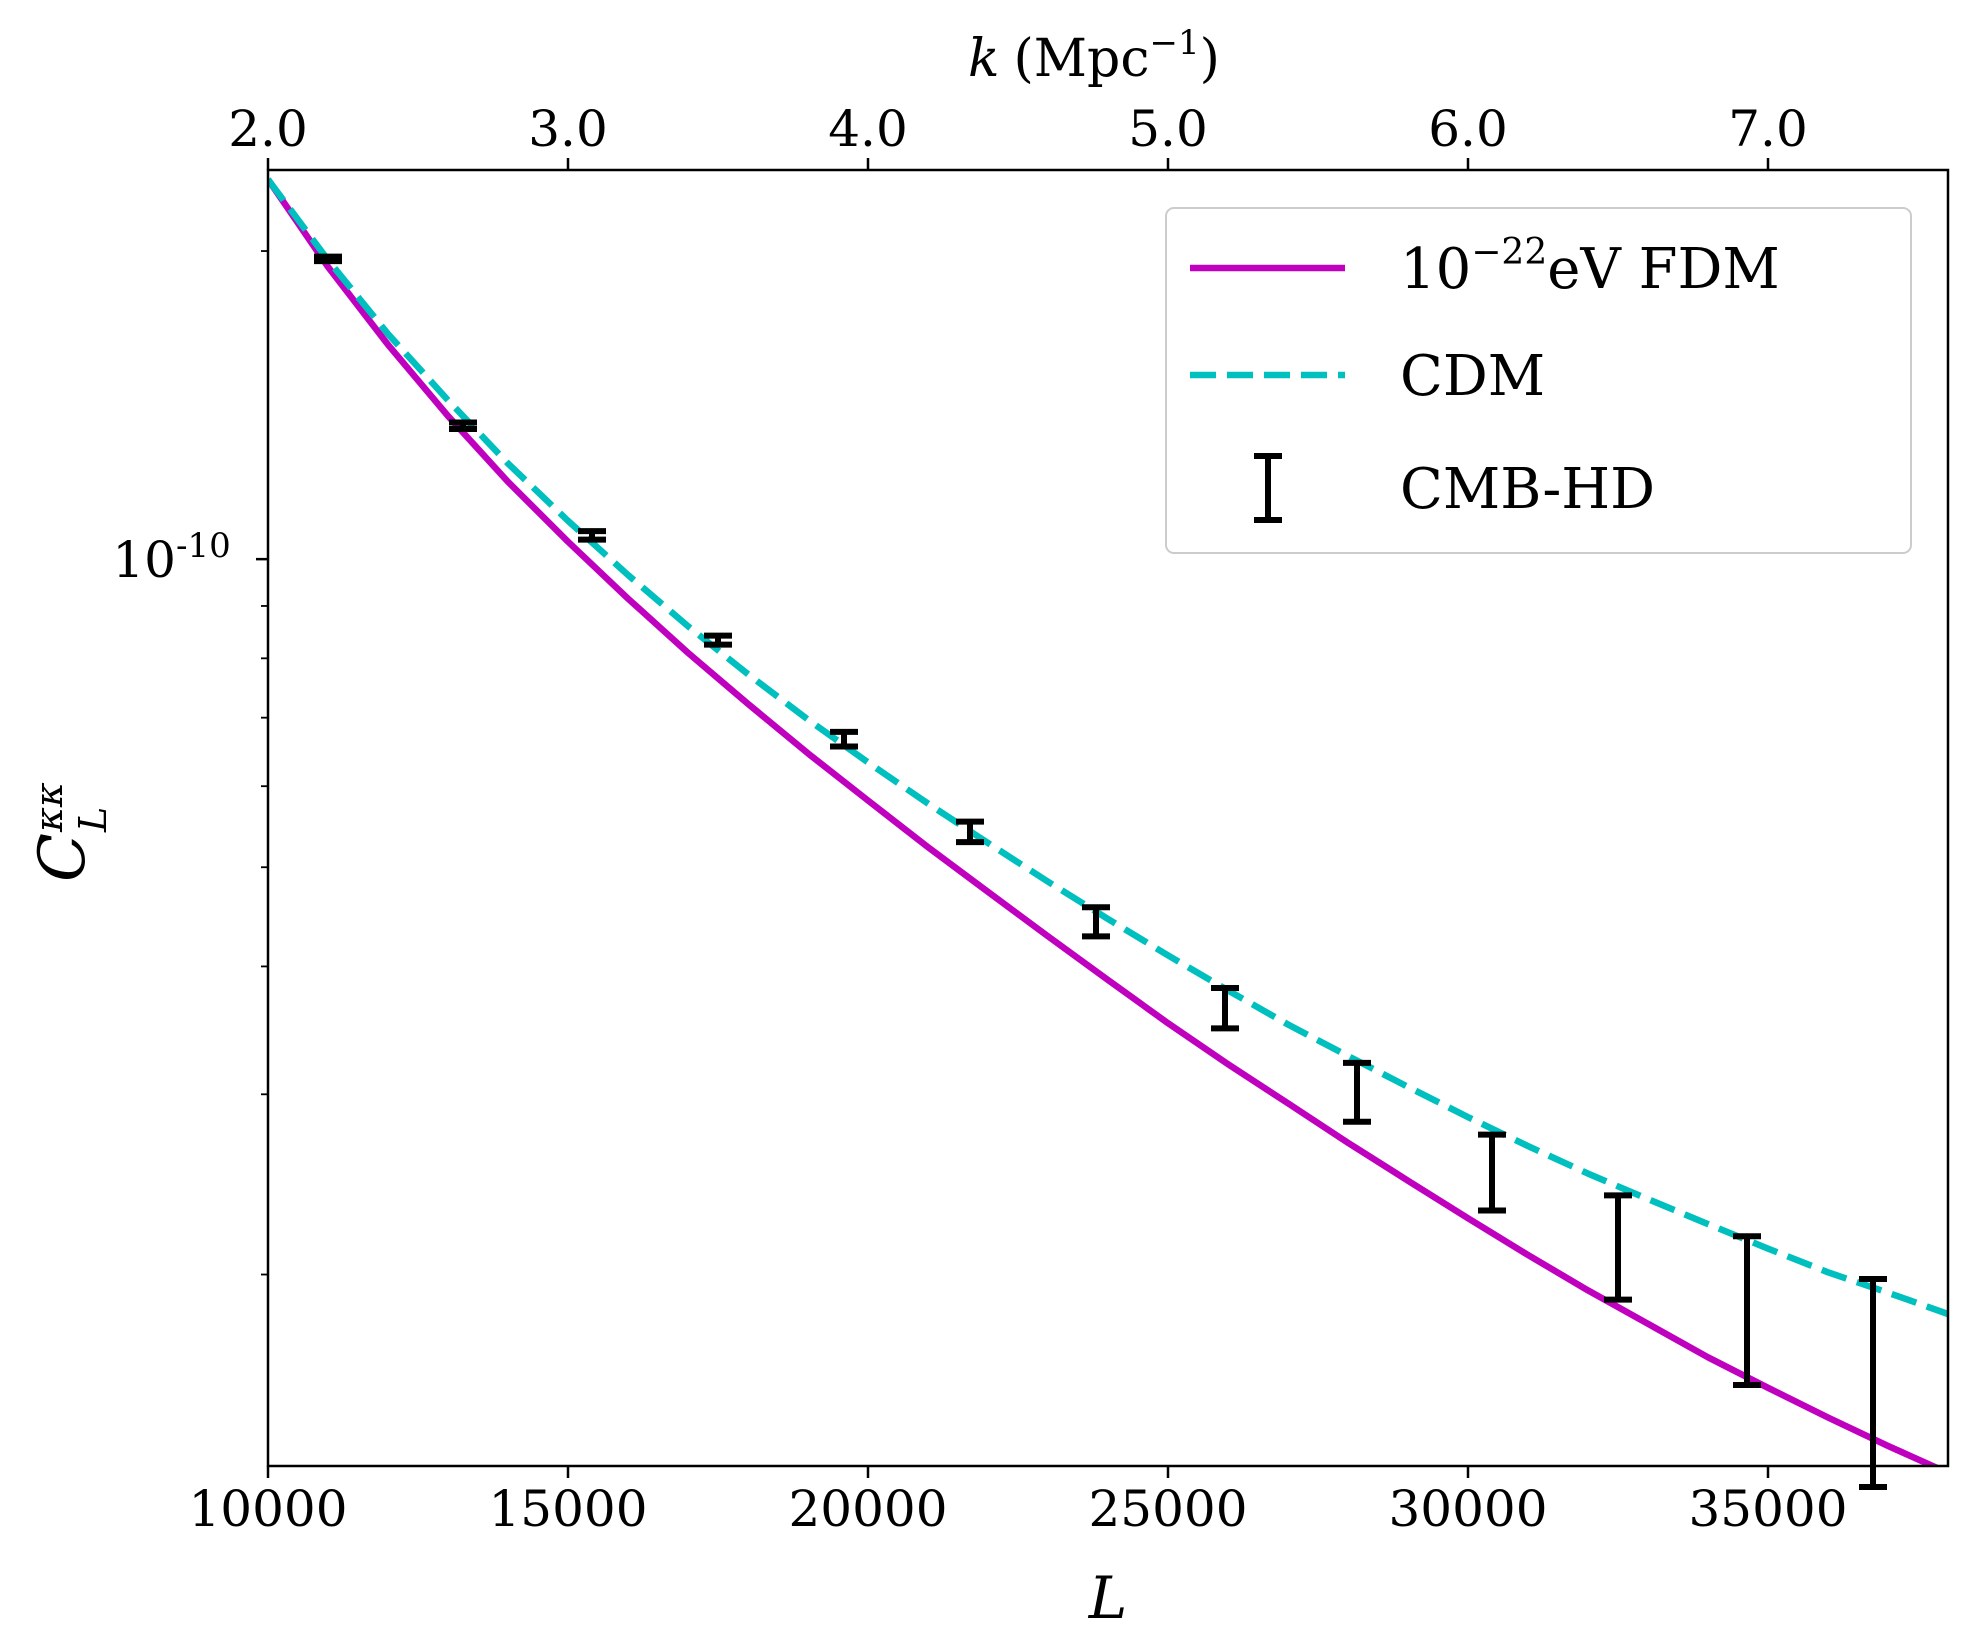 Image resolution: width=1962 pixels, height=1634 pixels. I want to click on x-axis-title: L, so click(1108, 1598).